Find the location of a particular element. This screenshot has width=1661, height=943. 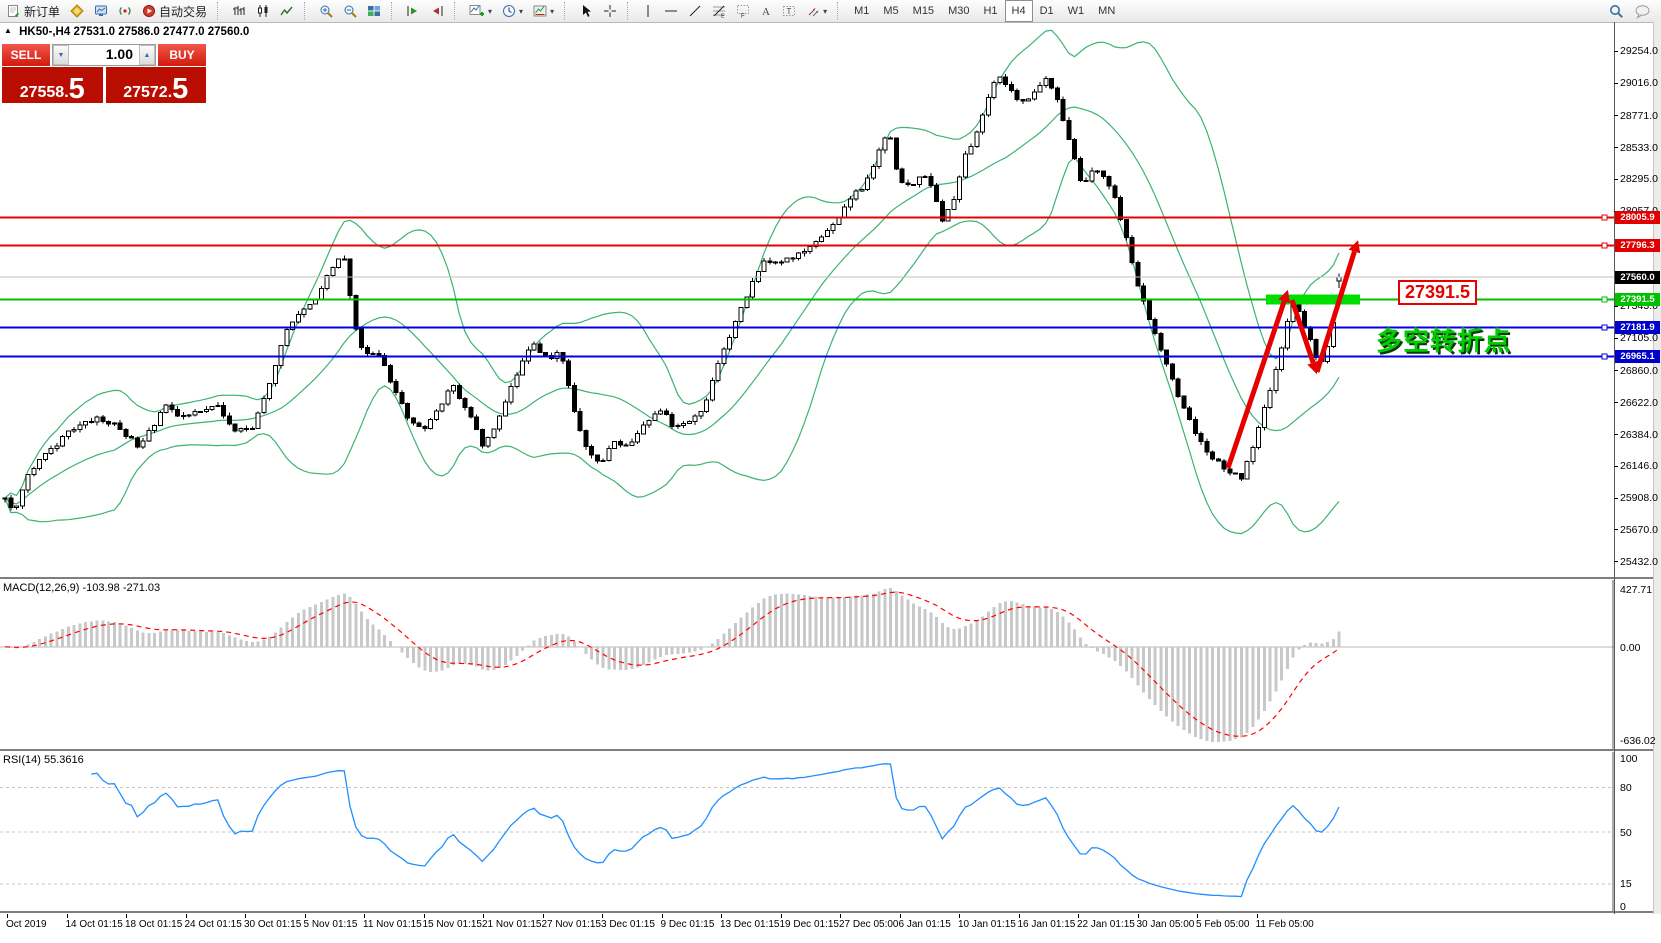

line-chart-button is located at coordinates (287, 11).